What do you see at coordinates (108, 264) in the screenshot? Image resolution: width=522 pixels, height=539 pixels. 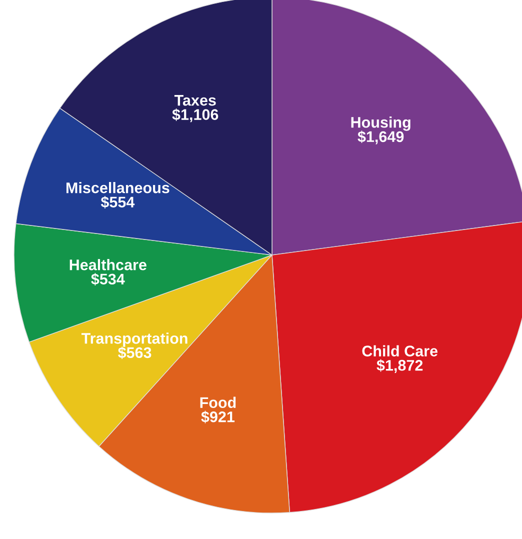 I see `slice-label: Healthcare` at bounding box center [108, 264].